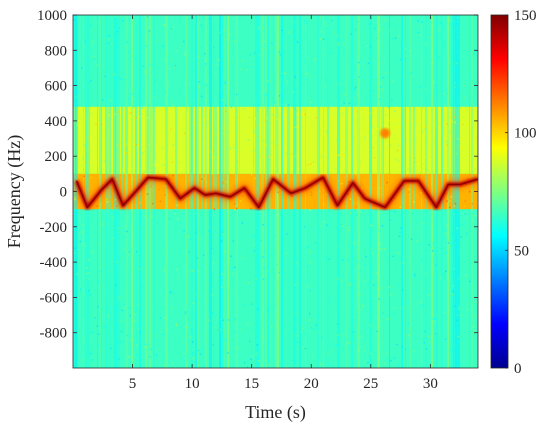 Image resolution: width=550 pixels, height=433 pixels. I want to click on x-tick-label: 30, so click(430, 384).